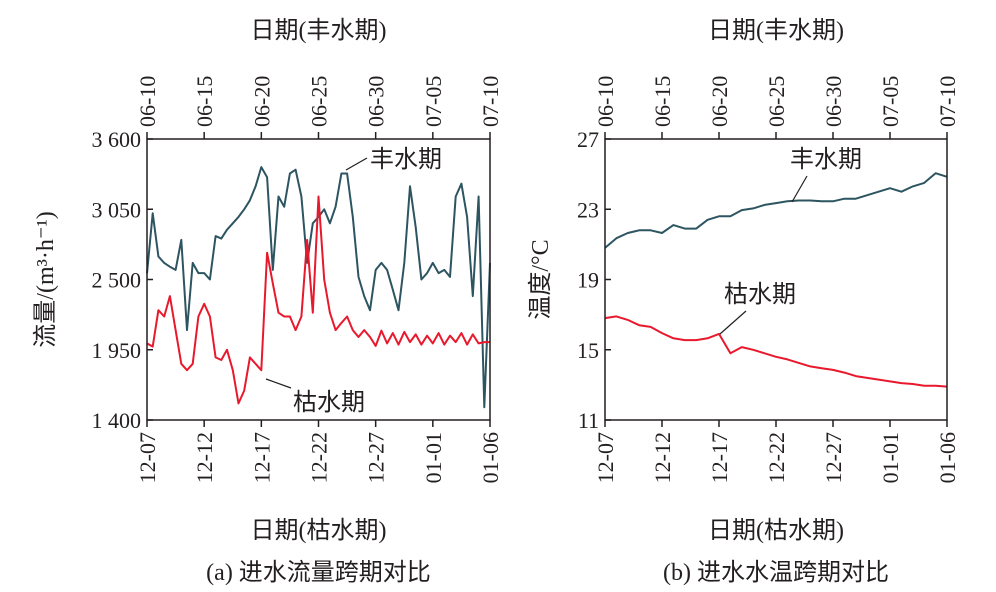 The height and width of the screenshot is (592, 996). What do you see at coordinates (776, 572) in the screenshot?
I see `chart-caption: (b) 进水水温跨期对比` at bounding box center [776, 572].